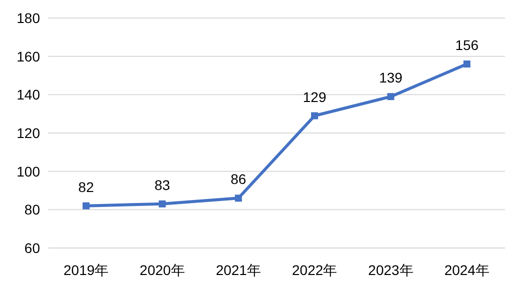 The image size is (524, 302). I want to click on x-tick-label: 2024年, so click(467, 270).